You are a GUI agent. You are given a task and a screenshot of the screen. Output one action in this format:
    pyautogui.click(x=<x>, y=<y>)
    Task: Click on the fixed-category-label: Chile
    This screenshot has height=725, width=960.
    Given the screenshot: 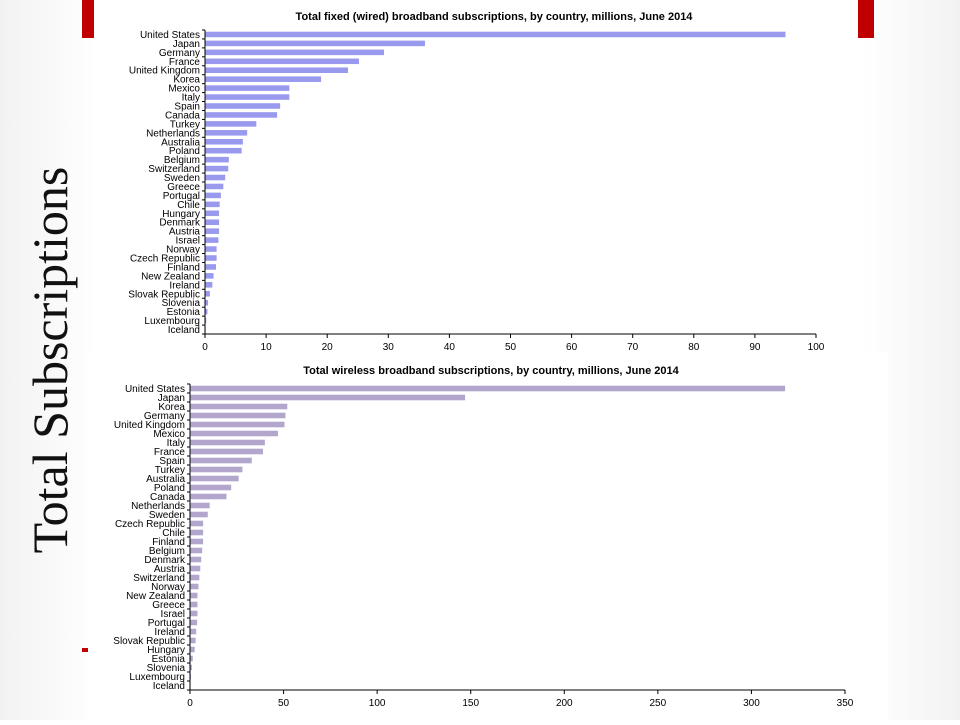 What is the action you would take?
    pyautogui.click(x=188, y=205)
    